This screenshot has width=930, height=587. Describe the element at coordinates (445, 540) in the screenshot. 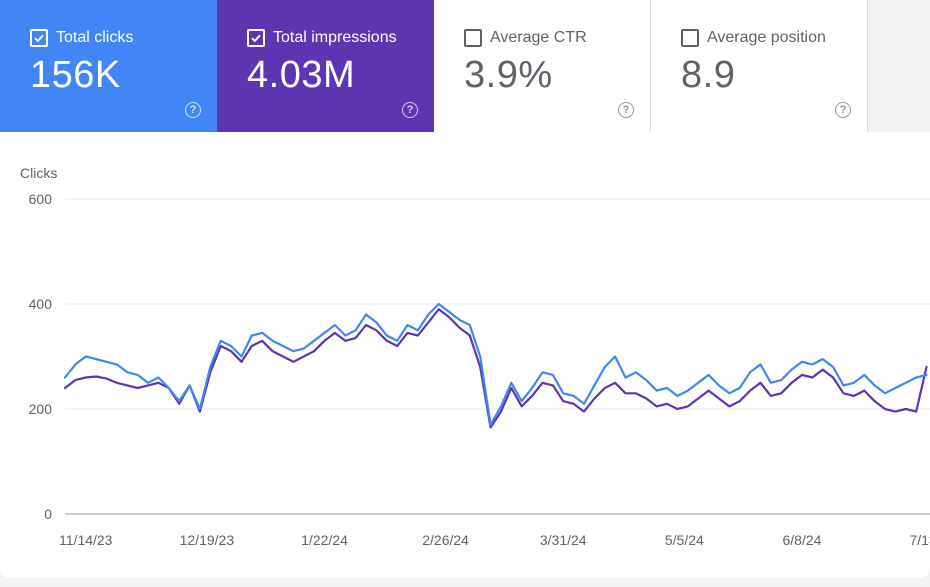

I see `x-tick-label: 2/26/24` at that location.